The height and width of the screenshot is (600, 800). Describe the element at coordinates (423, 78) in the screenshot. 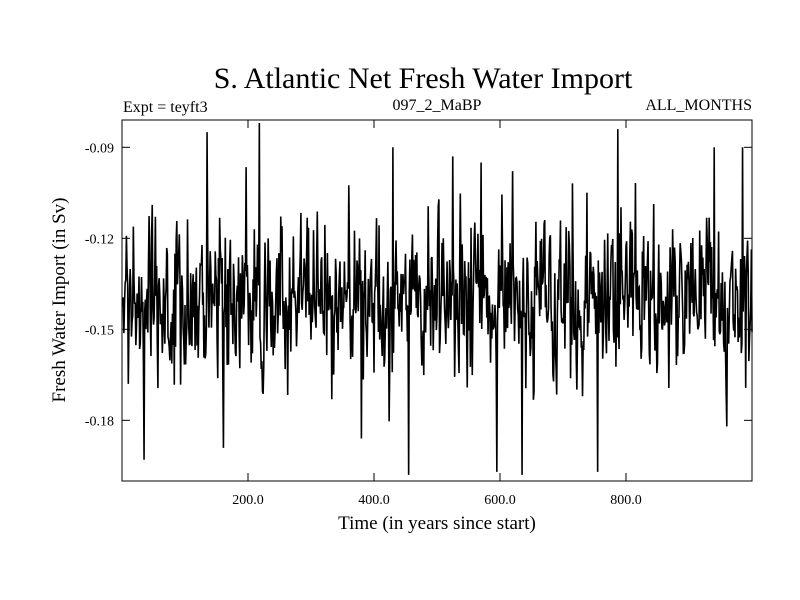

I see `chart-title: S. Atlantic Net Fresh Water Import` at that location.